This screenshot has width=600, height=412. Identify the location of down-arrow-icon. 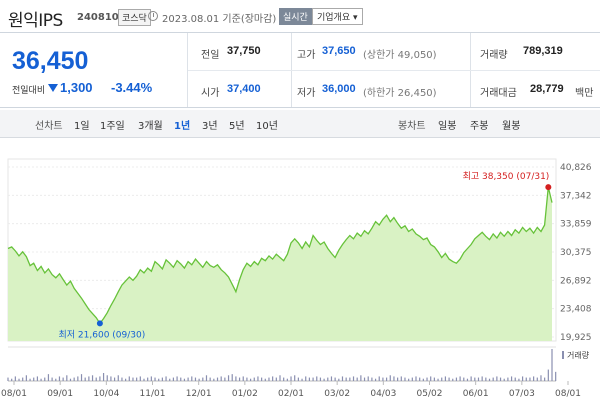
(53, 88).